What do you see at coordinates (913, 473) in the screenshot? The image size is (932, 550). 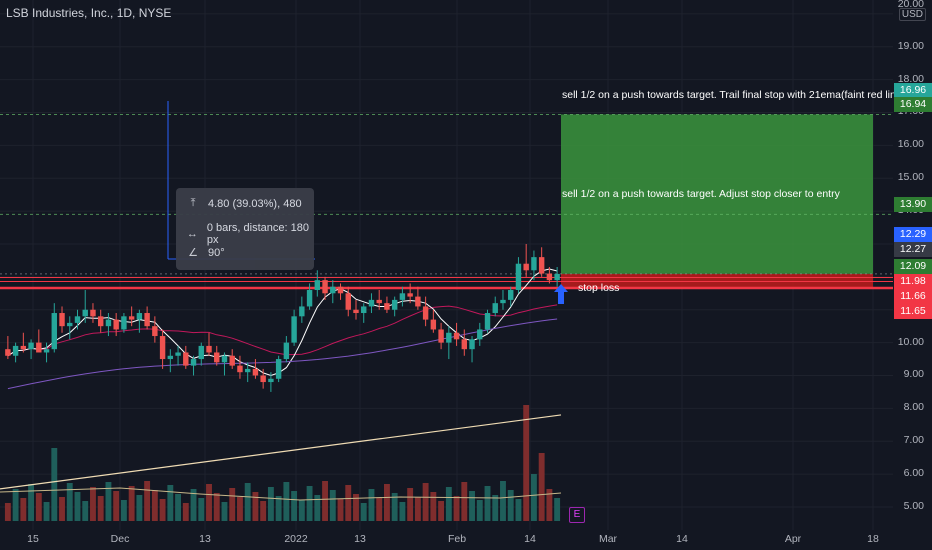 I see `price-tick-label: 6.00` at bounding box center [913, 473].